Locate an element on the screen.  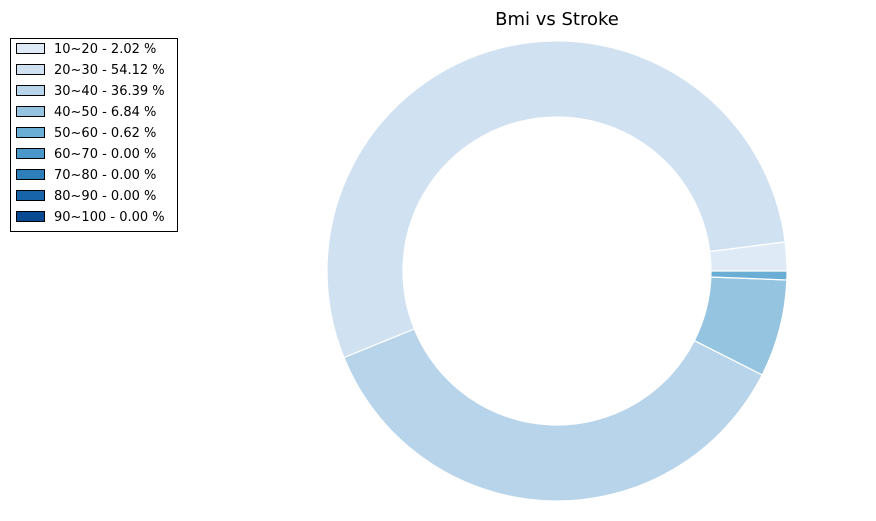
legend-swatch-30~40 is located at coordinates (30, 90).